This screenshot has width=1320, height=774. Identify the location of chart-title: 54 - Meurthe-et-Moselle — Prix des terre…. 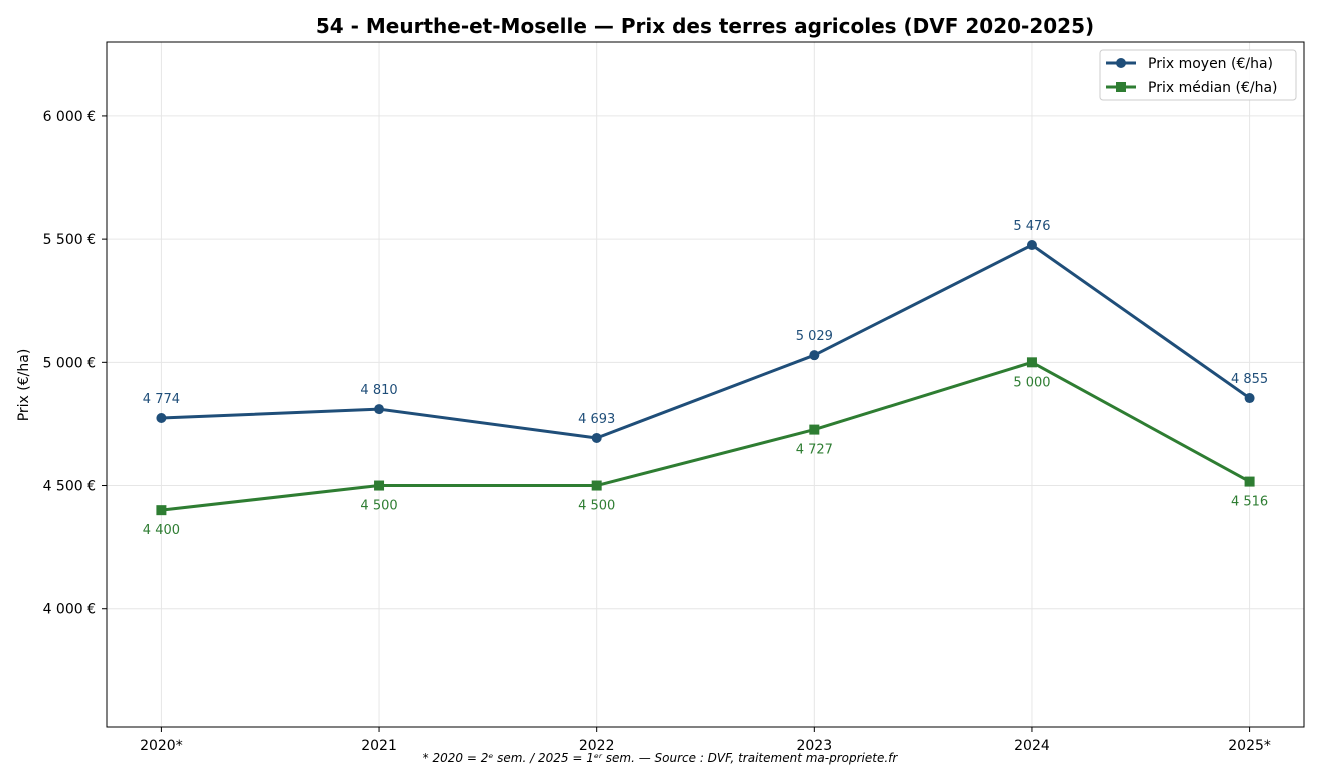
(705, 26).